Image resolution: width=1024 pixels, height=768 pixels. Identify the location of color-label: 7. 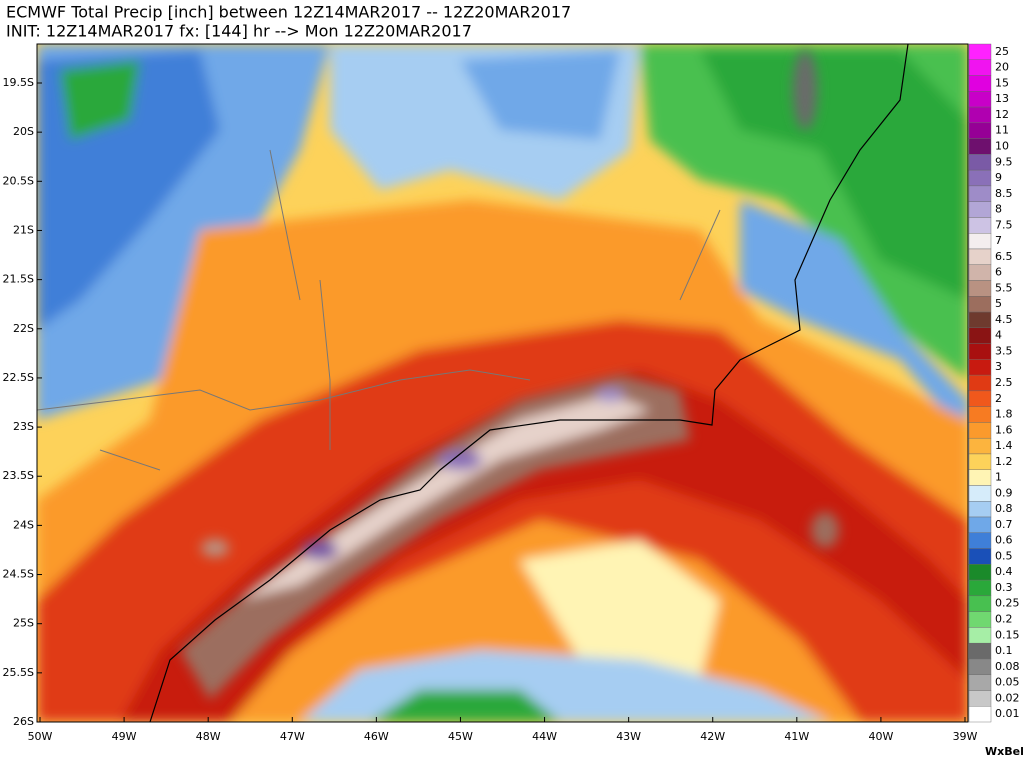
(998, 240).